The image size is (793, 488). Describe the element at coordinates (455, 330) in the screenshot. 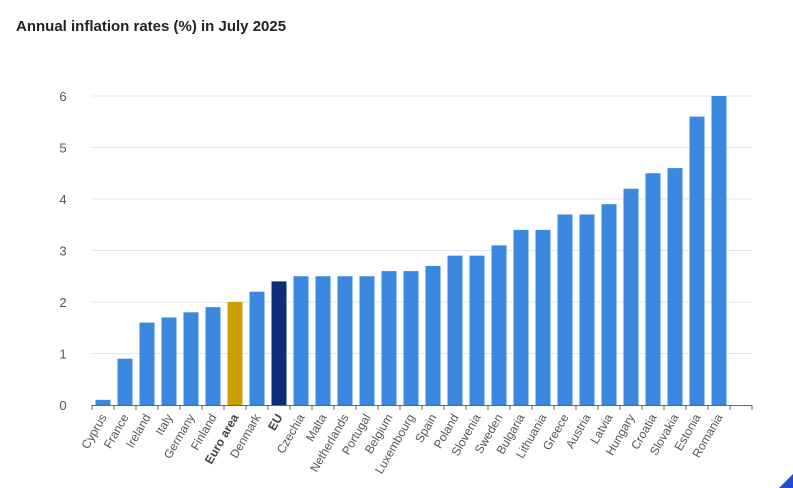

I see `bar-poland` at that location.